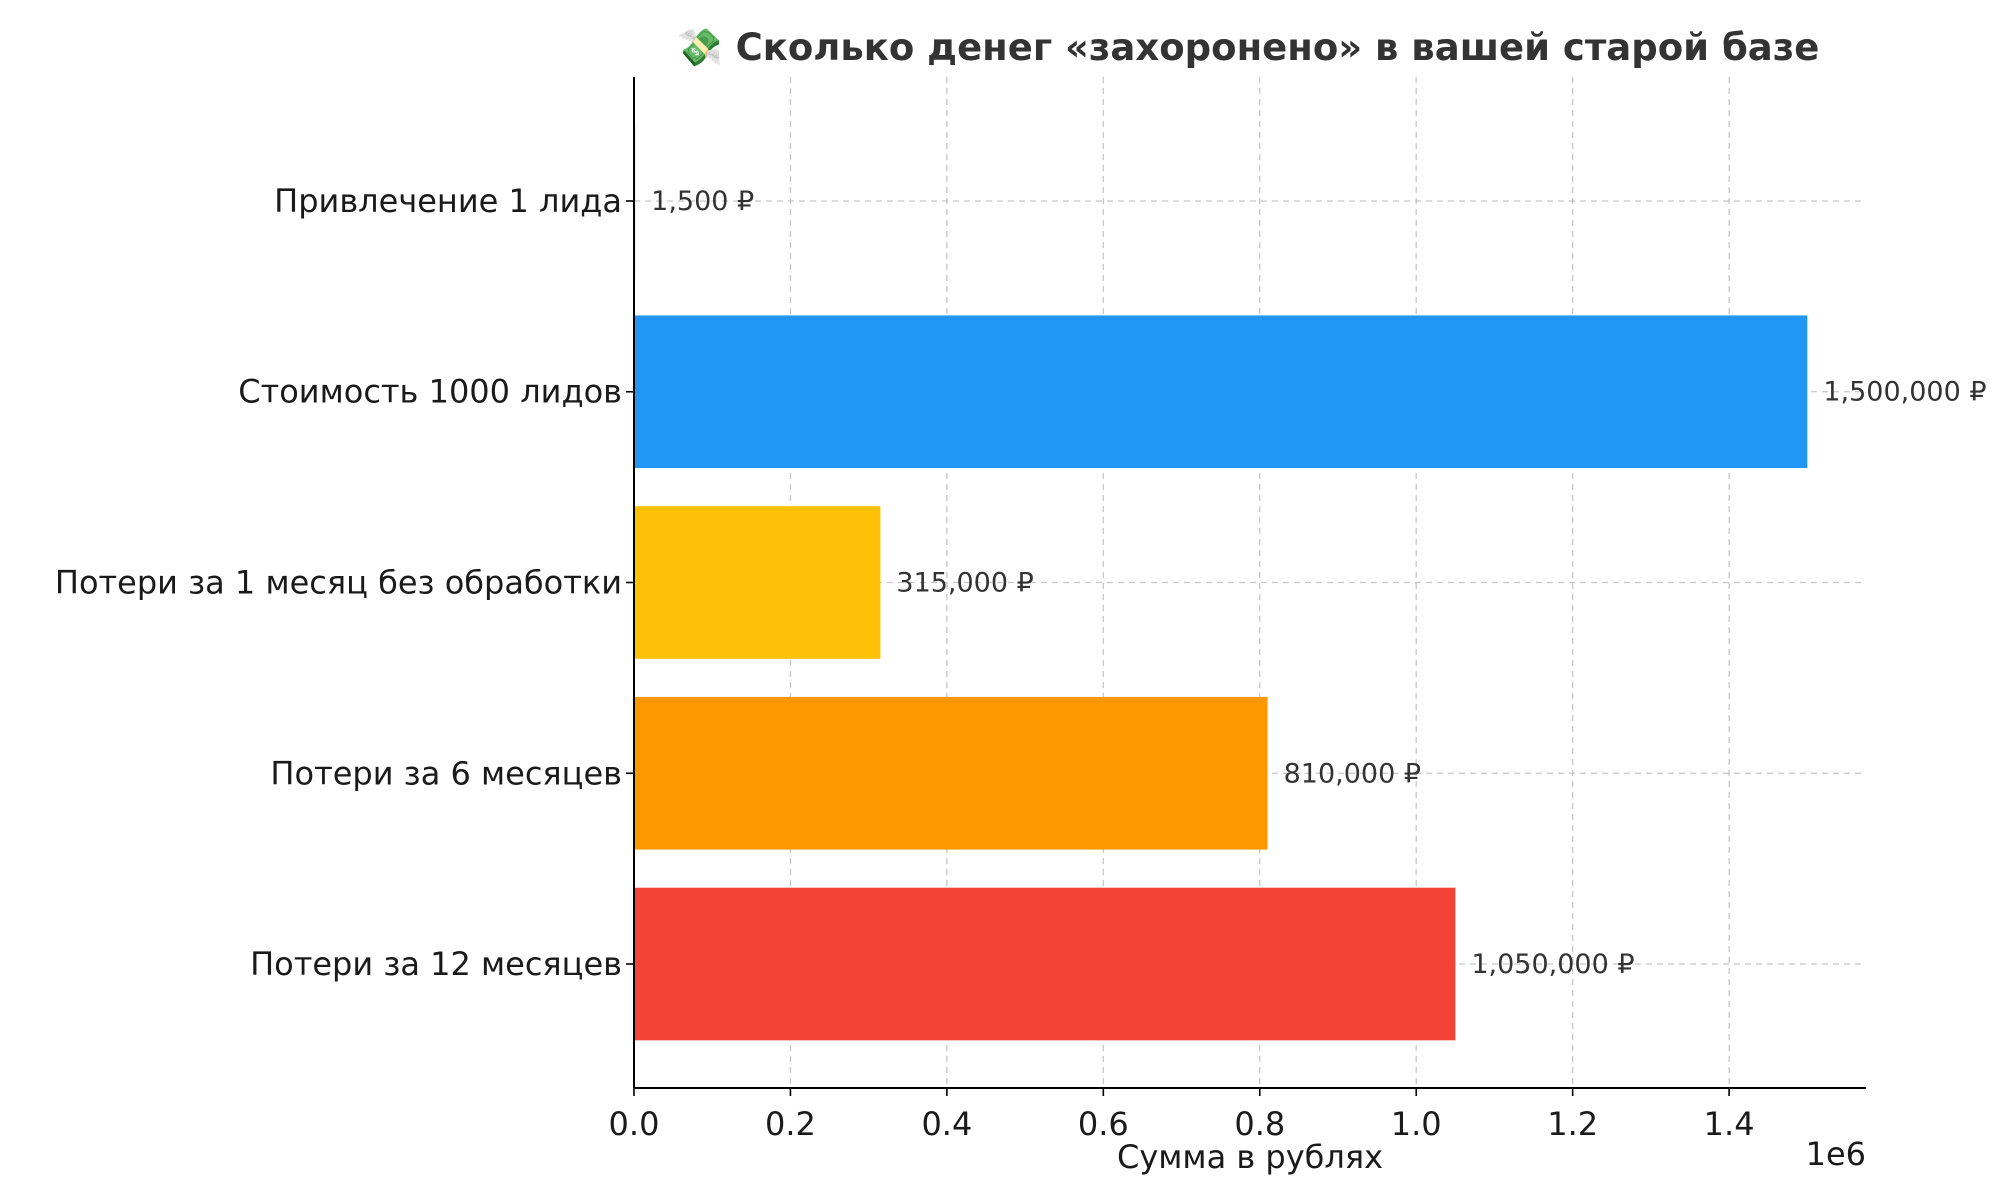 This screenshot has width=2000, height=1200. What do you see at coordinates (446, 773) in the screenshot?
I see `y-tick-label: Потери за 6 месяцев` at bounding box center [446, 773].